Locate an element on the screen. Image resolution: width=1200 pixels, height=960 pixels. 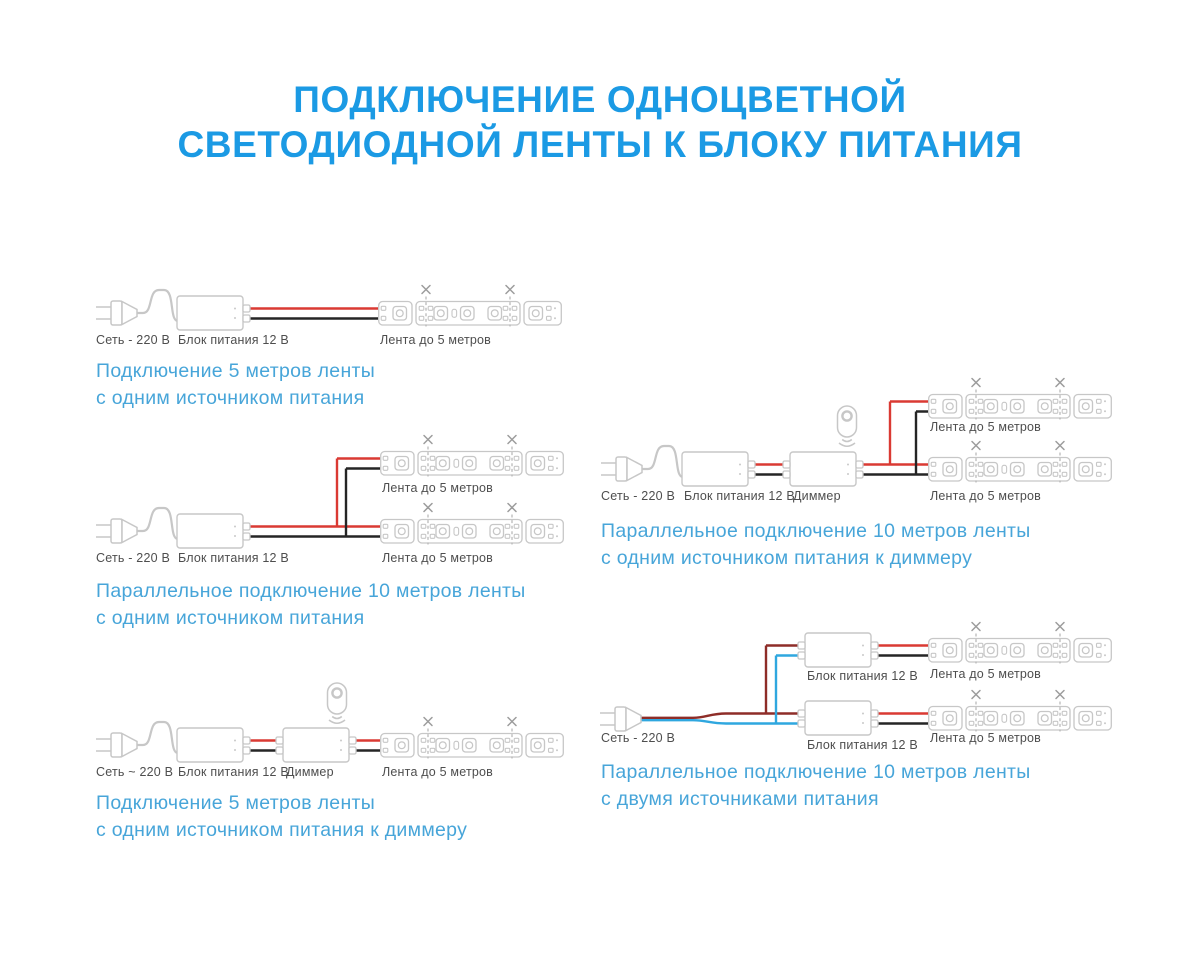
d4-strip-bottom-label: Лента до 5 метров is located at coordinates (986, 496).